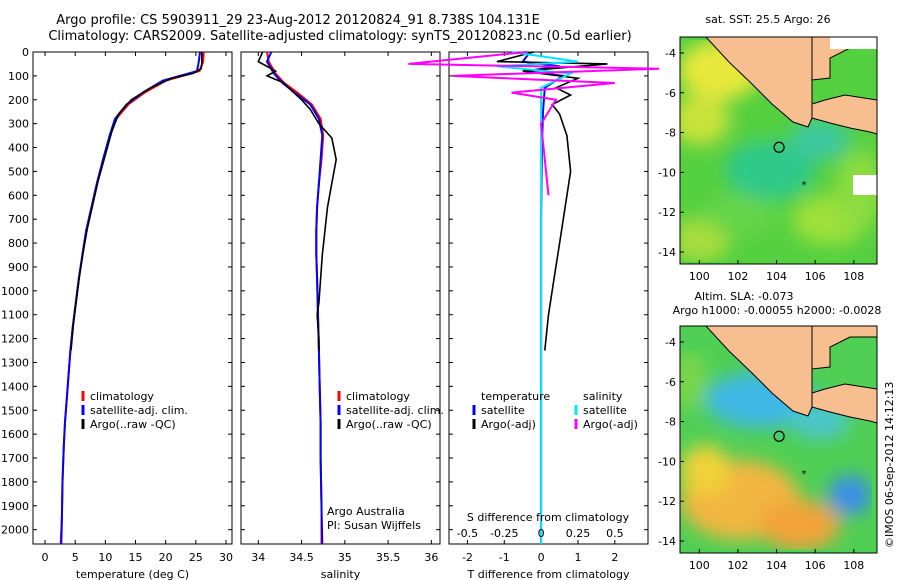  What do you see at coordinates (18, 100) in the screenshot?
I see `depth-tick-label: 200` at bounding box center [18, 100].